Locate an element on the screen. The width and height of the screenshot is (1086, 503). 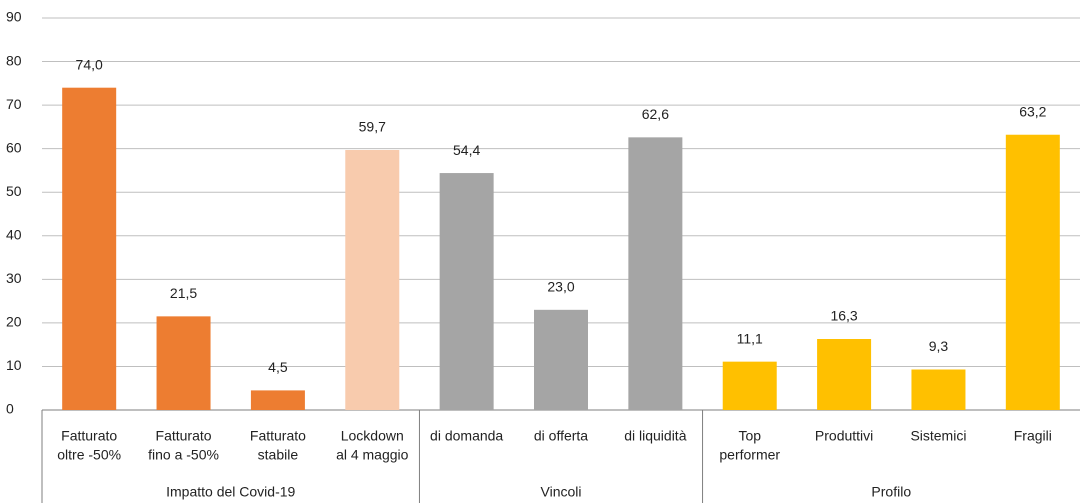
y-tick-label: 80 is located at coordinates (14, 60).